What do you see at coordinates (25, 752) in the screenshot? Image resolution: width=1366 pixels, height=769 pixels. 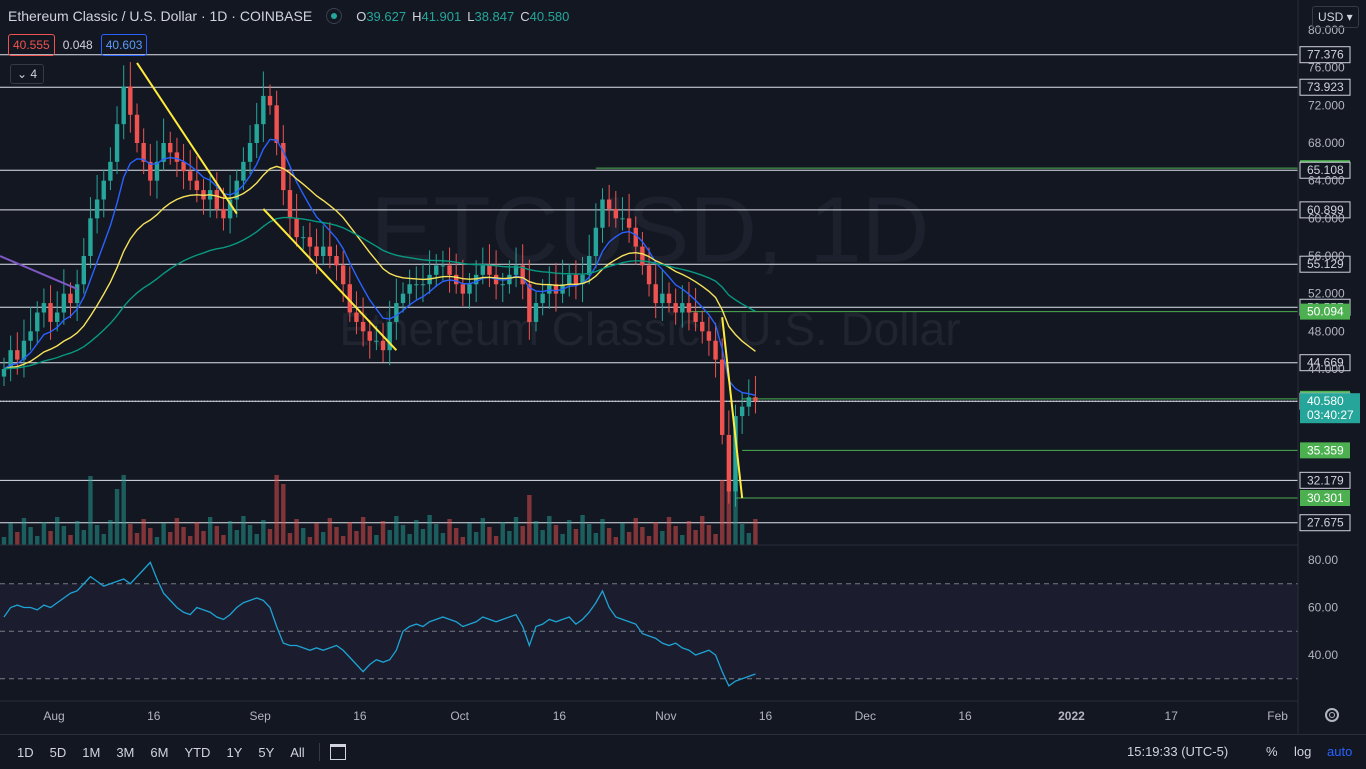 I see `range-1d: 1D` at bounding box center [25, 752].